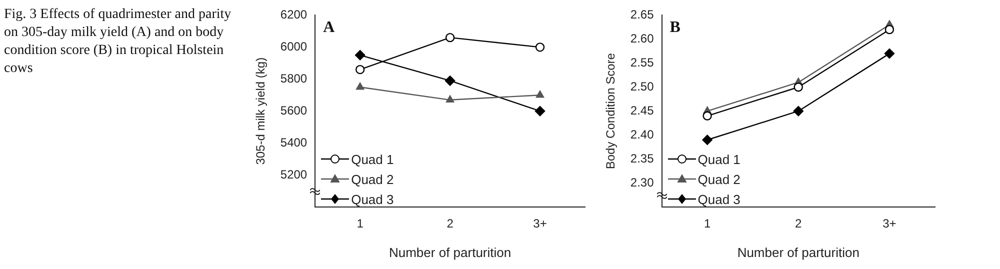 The image size is (1000, 269). What do you see at coordinates (642, 86) in the screenshot?
I see `y-tick-label: 2.50` at bounding box center [642, 86].